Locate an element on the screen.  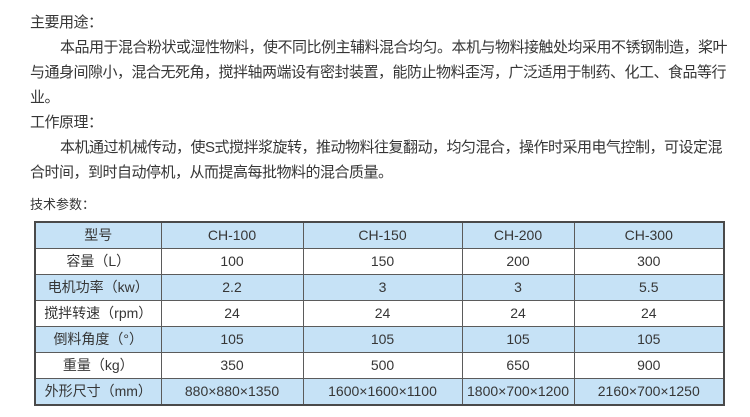
specs-row-mixing-speed: 搅拌转速（rpm） 24 24 24 24 is located at coordinates (379, 313).